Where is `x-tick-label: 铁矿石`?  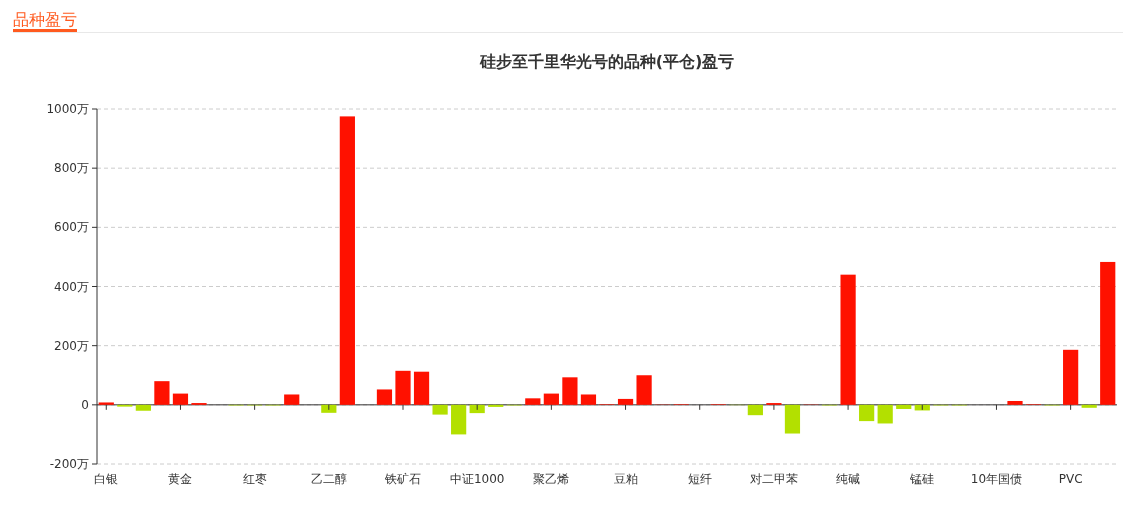
x-tick-label: 铁矿石 is located at coordinates (402, 479).